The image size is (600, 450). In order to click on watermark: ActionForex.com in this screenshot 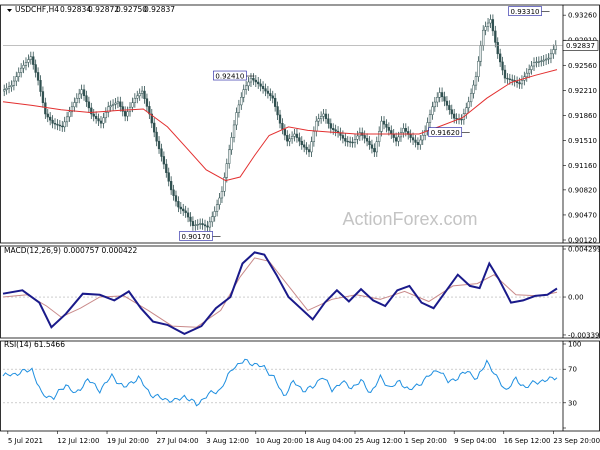, I will do `click(409, 219)`.